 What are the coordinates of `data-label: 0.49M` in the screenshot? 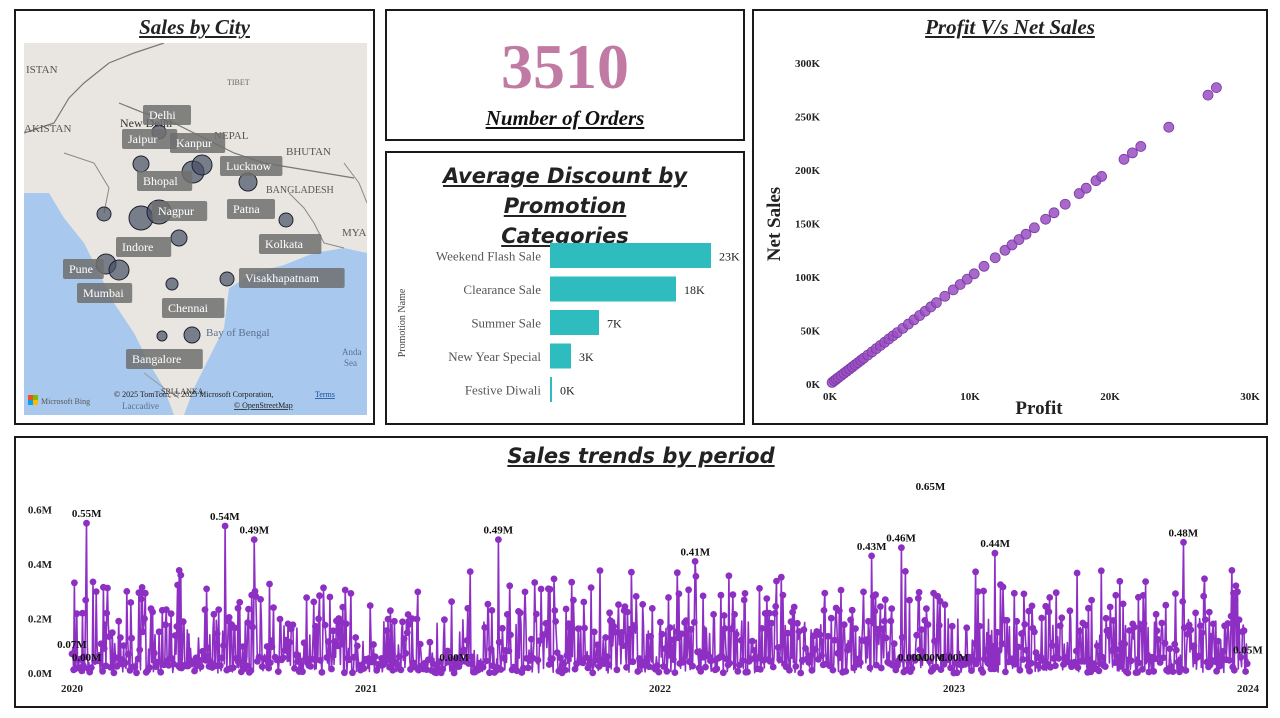 It's located at (254, 531).